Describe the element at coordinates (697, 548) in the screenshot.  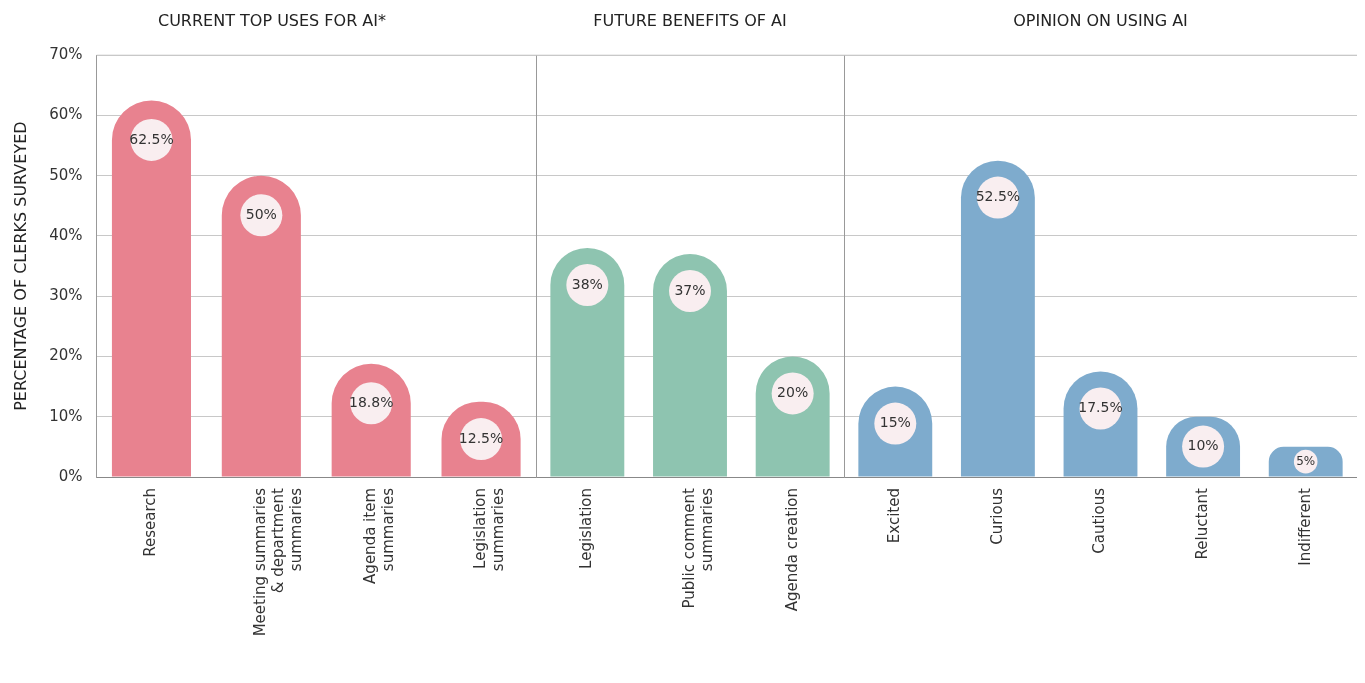
I see `x-tick-label: Public comment summaries` at that location.